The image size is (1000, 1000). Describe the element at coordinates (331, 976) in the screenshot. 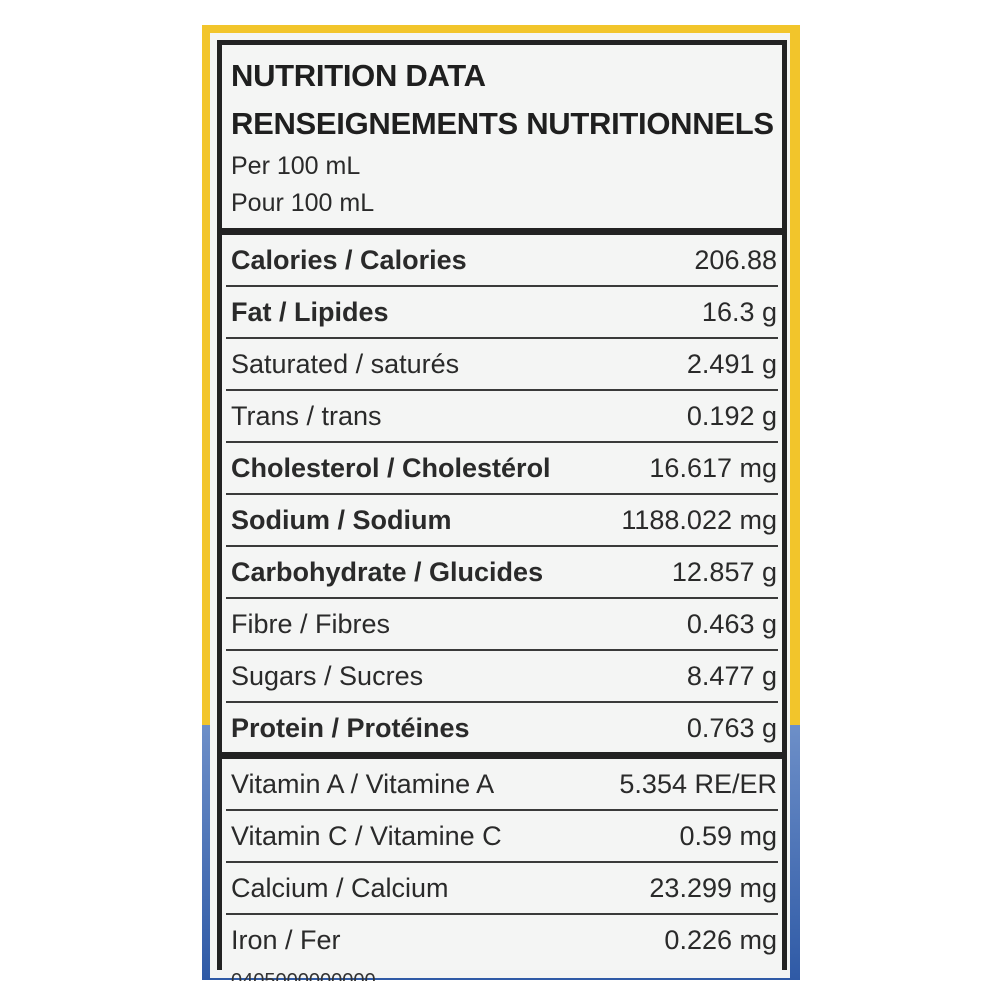

I see `barcode-digits: 0405000000000` at that location.